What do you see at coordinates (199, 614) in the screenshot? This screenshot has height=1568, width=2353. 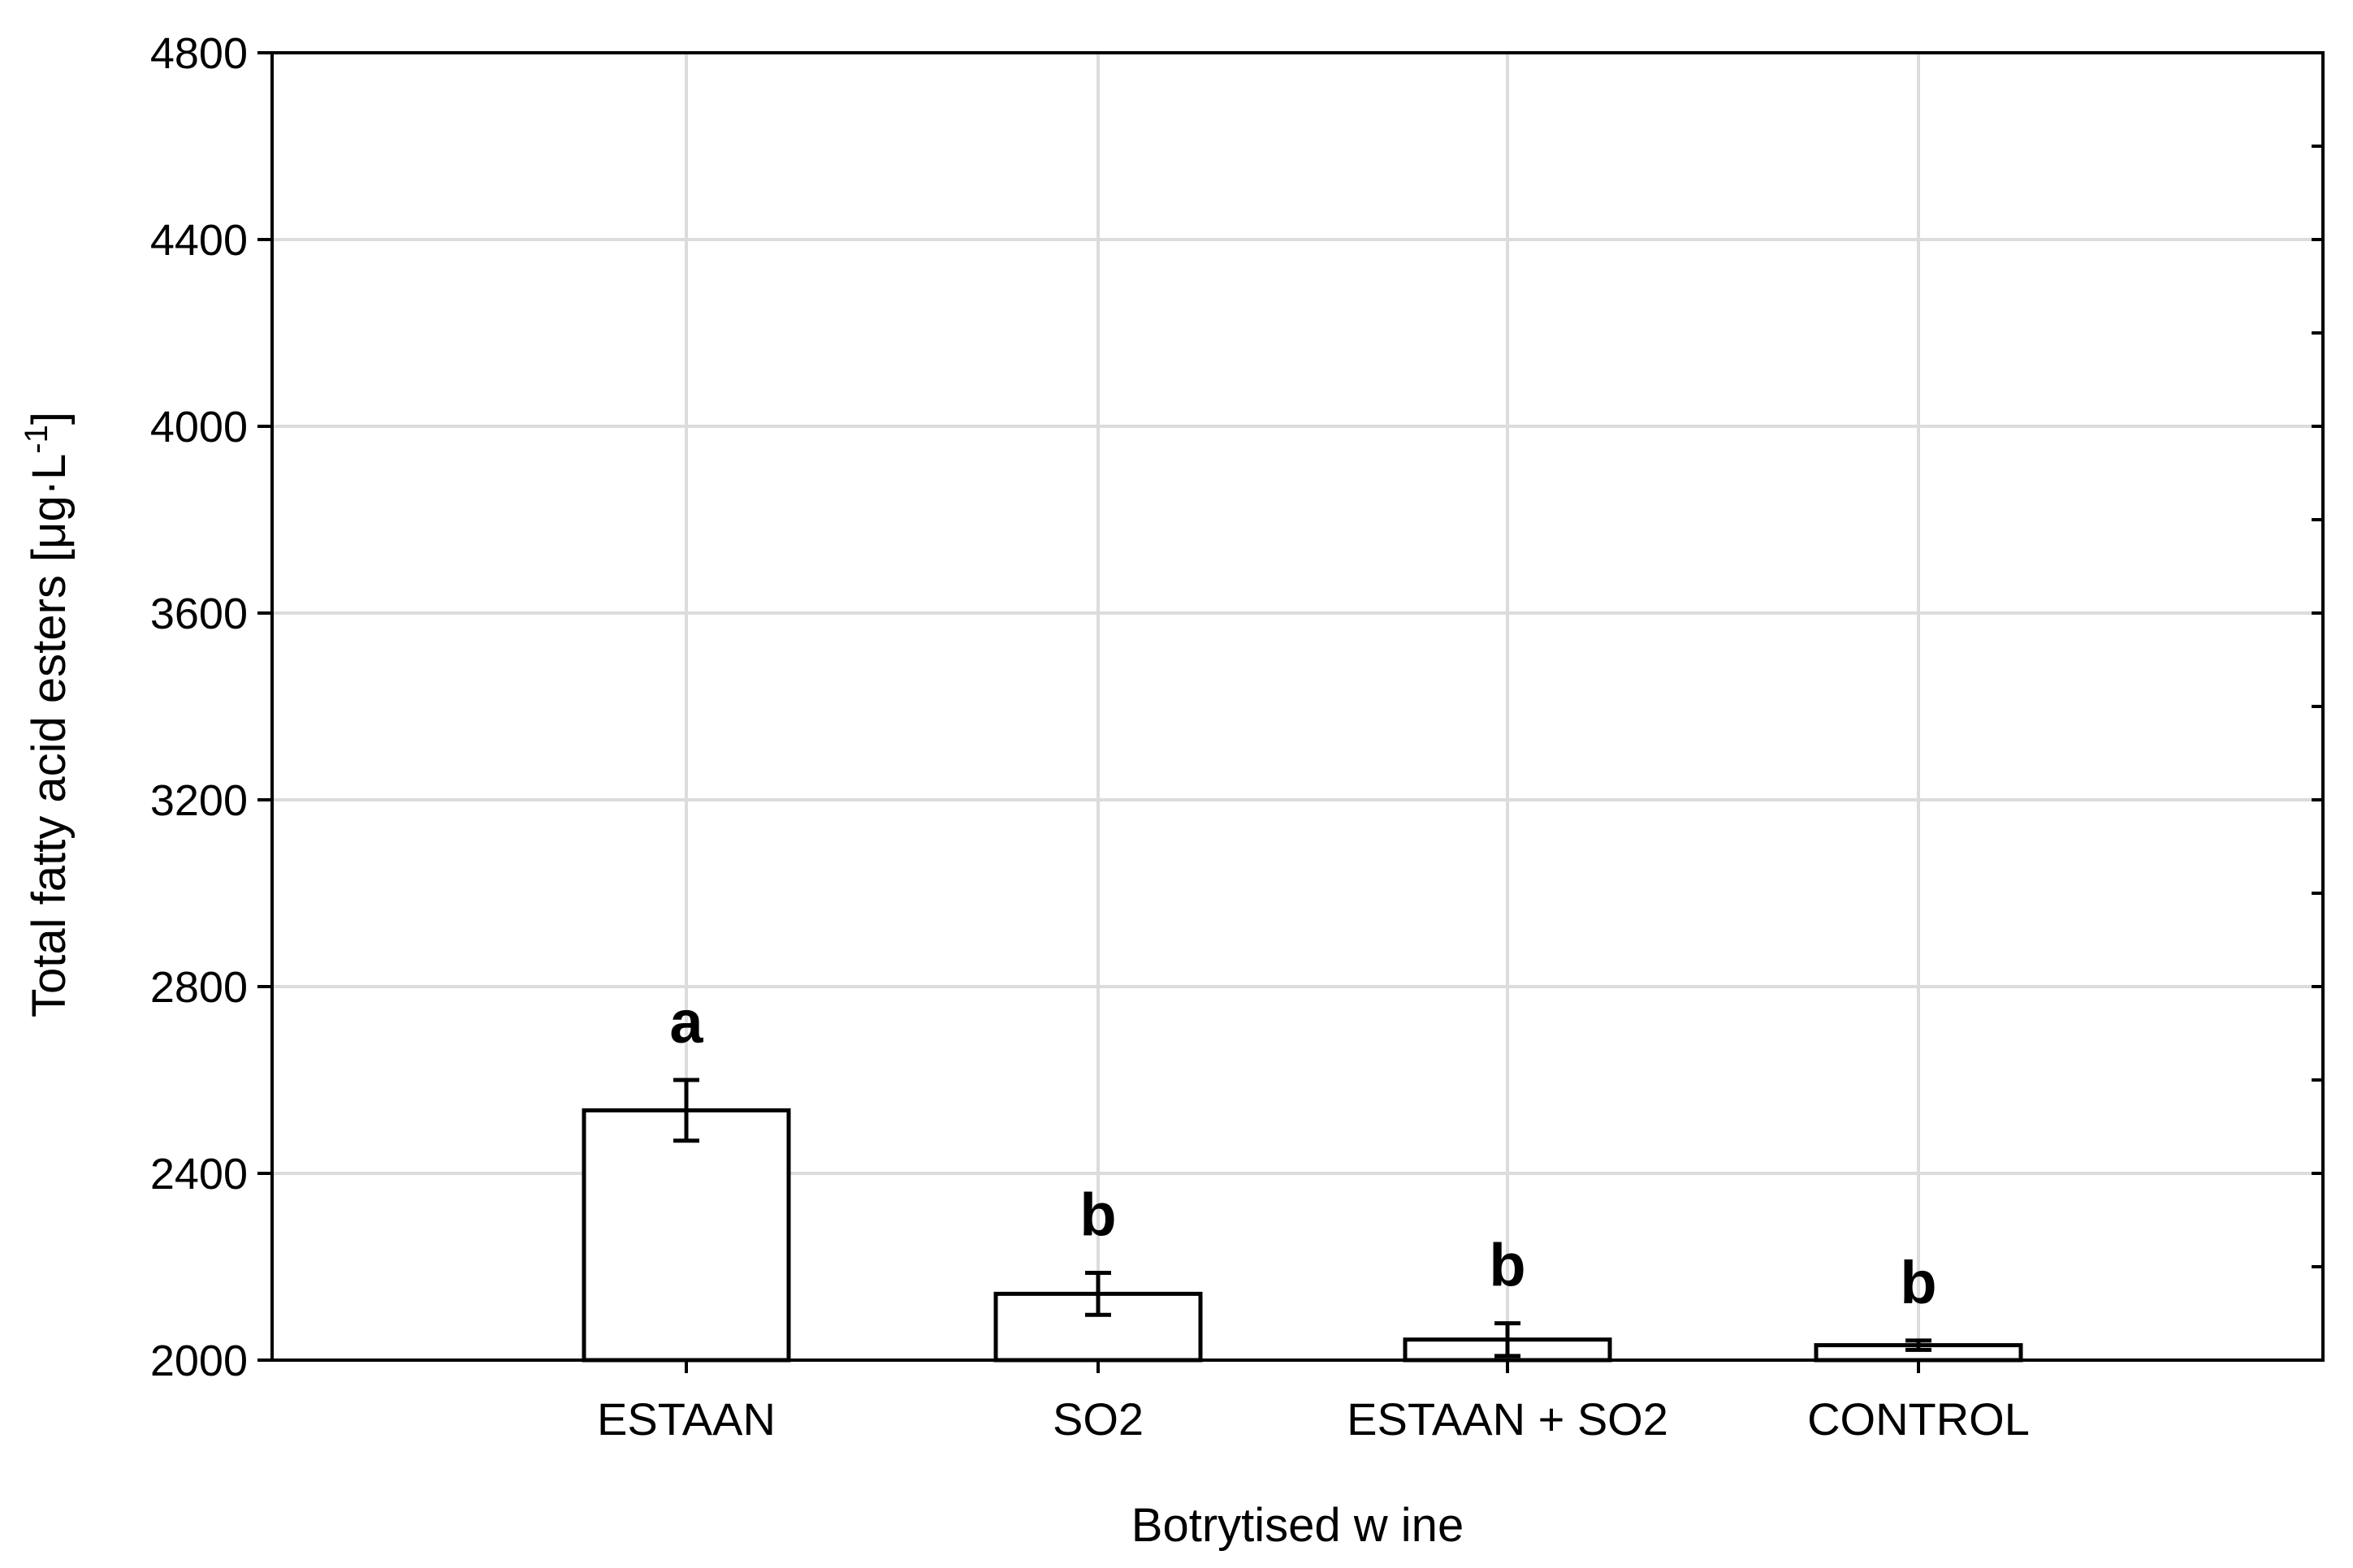 I see `y-tick-label: 3600` at bounding box center [199, 614].